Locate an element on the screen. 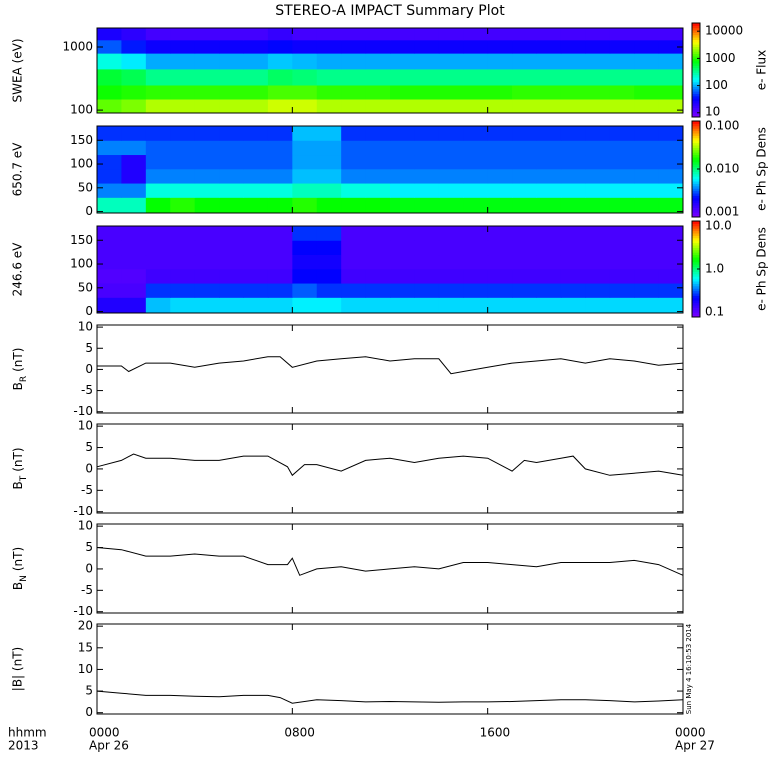  y-label-unit: (nT) is located at coordinates (18, 459).